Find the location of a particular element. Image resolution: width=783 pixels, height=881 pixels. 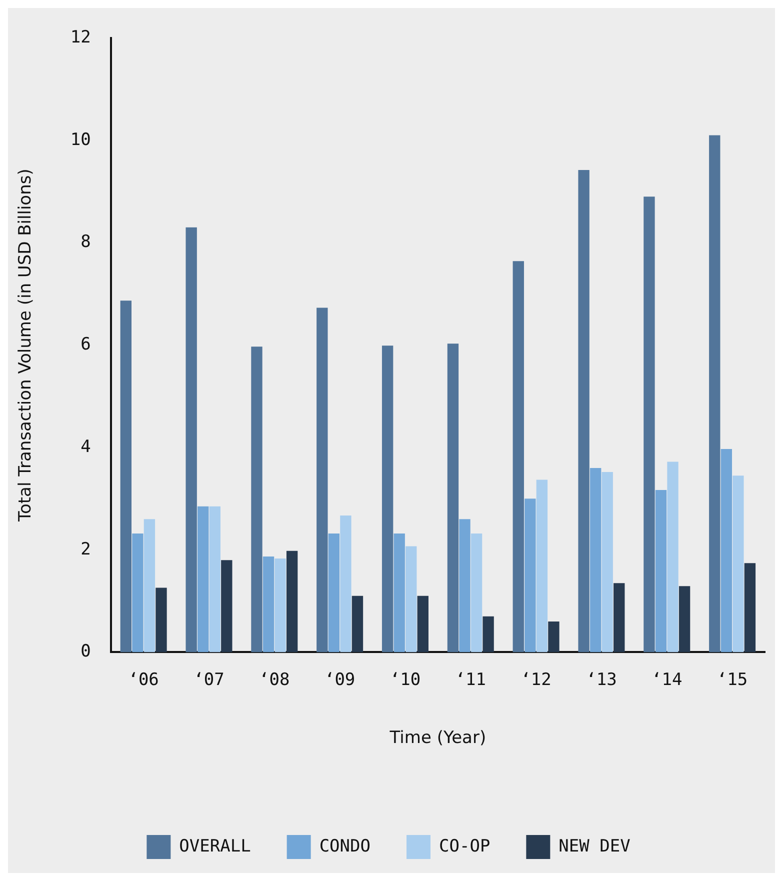

y-tick-label: 2 is located at coordinates (85, 549).